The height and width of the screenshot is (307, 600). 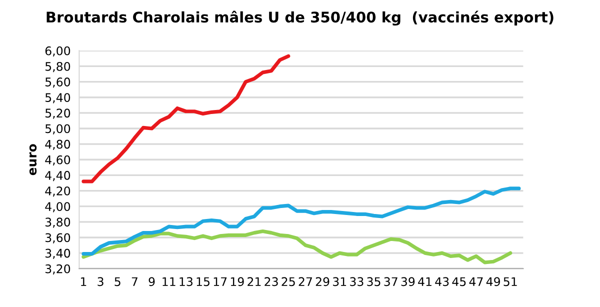 What do you see at coordinates (510, 281) in the screenshot?
I see `x-tick-label: 51` at bounding box center [510, 281].